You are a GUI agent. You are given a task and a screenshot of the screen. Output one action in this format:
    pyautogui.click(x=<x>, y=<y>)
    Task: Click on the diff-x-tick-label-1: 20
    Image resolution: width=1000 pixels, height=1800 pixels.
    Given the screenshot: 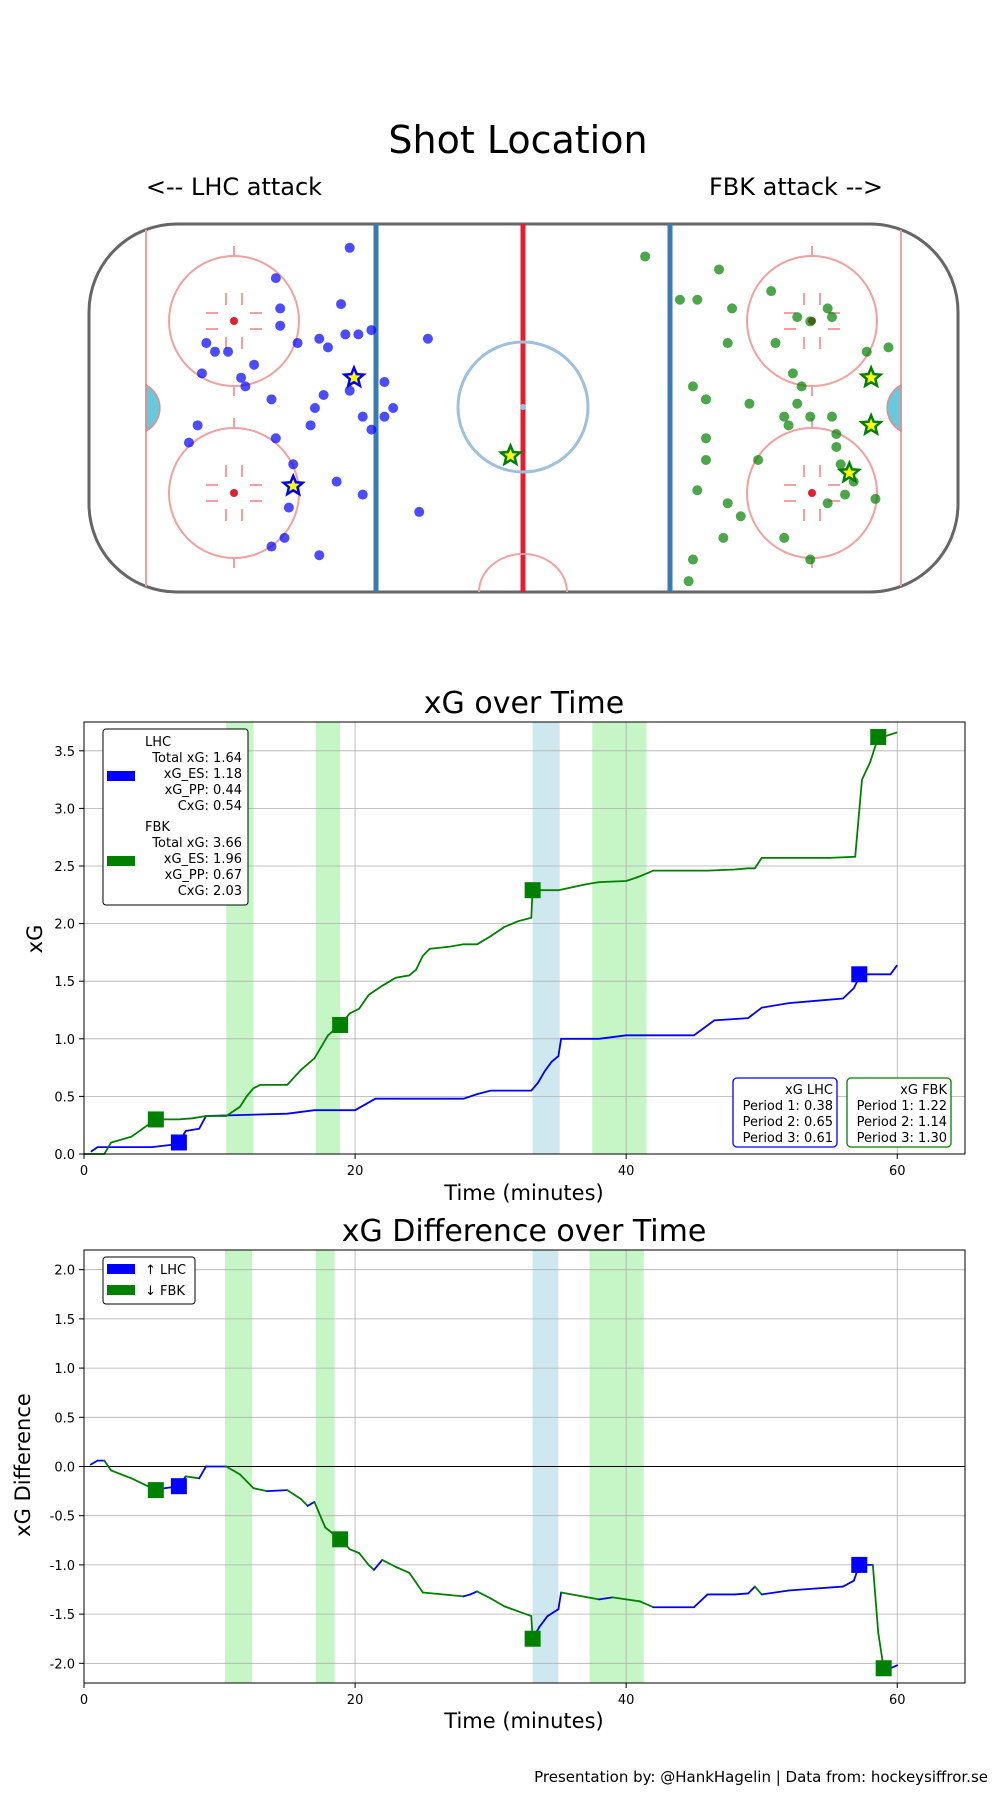 What is the action you would take?
    pyautogui.click(x=355, y=1700)
    